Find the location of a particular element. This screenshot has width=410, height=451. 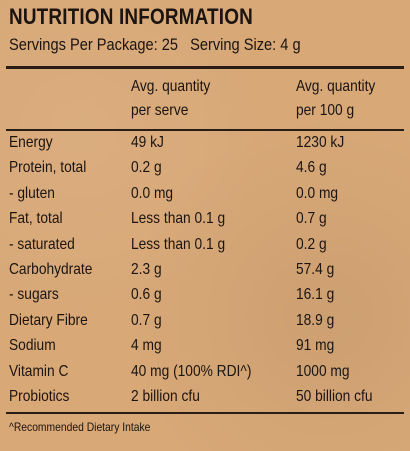

nutrient-name: Sodium is located at coordinates (32, 346).